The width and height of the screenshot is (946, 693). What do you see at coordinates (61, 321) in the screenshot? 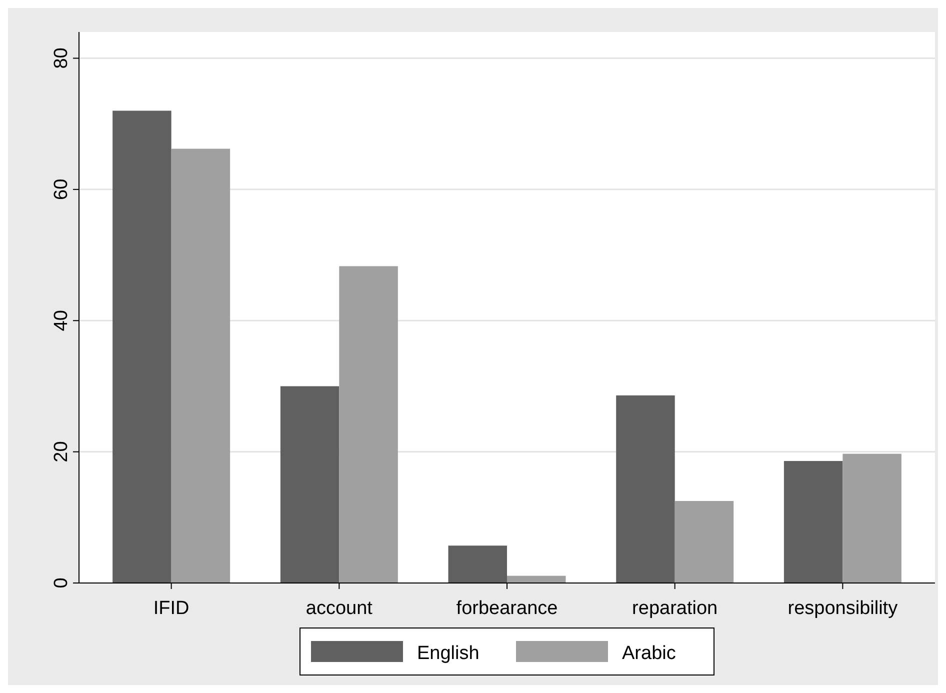
I see `y-tick-label: 40` at bounding box center [61, 321].